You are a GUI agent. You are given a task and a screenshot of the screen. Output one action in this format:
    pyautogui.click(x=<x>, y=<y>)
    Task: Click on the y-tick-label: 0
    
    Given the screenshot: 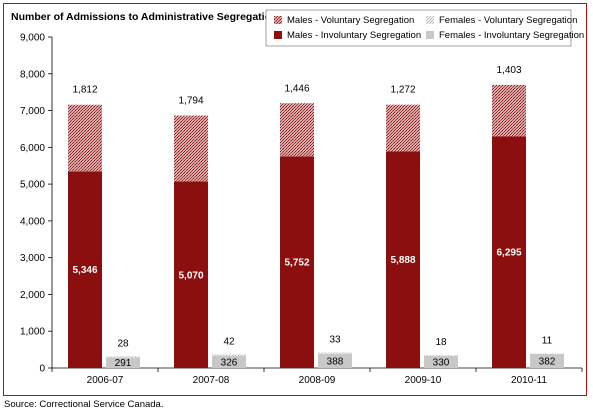 What is the action you would take?
    pyautogui.click(x=42, y=369)
    